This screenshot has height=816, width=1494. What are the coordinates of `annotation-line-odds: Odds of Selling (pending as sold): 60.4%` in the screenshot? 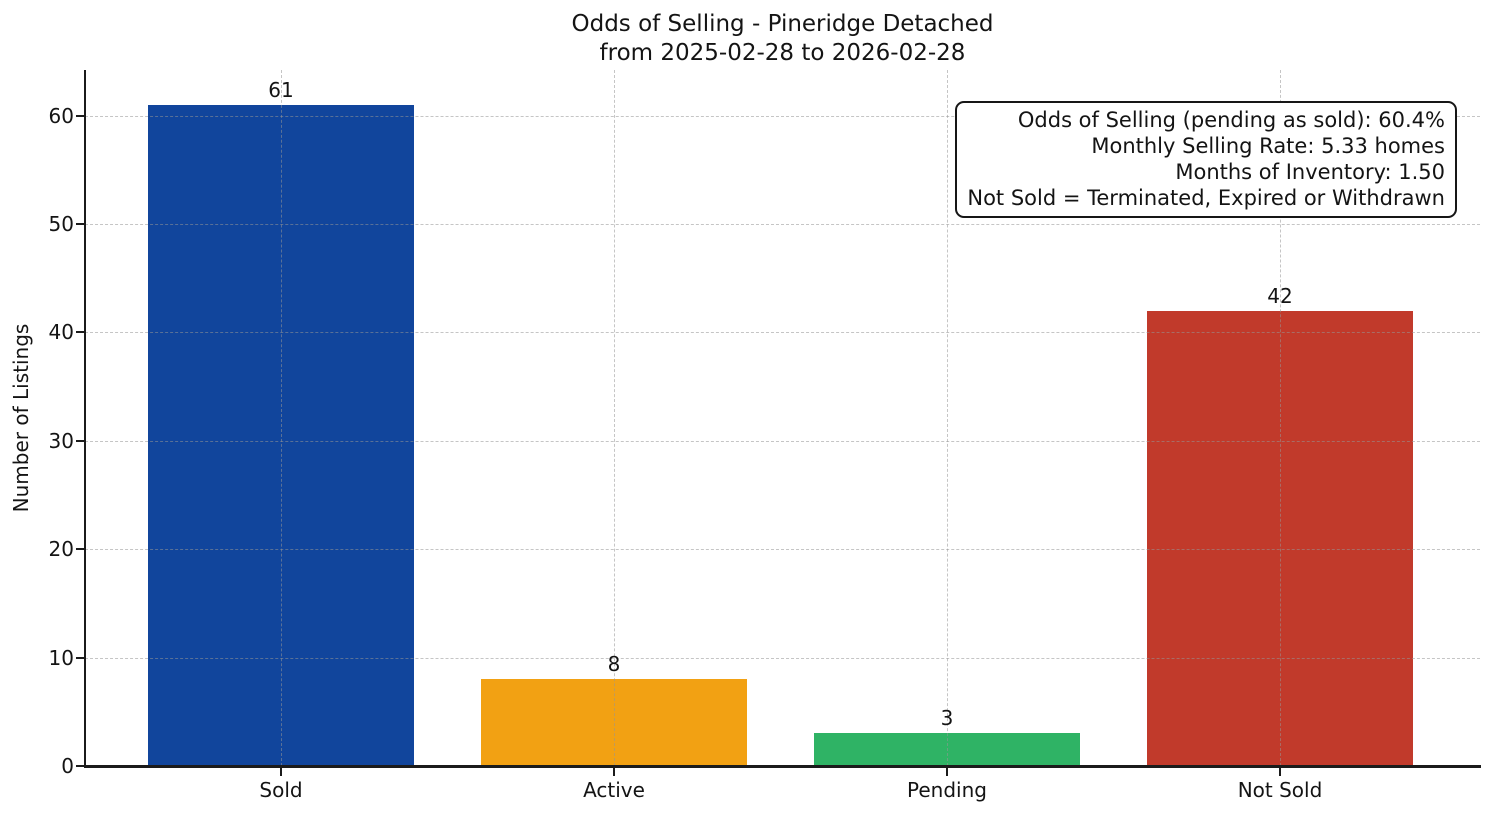 It's located at (1231, 120).